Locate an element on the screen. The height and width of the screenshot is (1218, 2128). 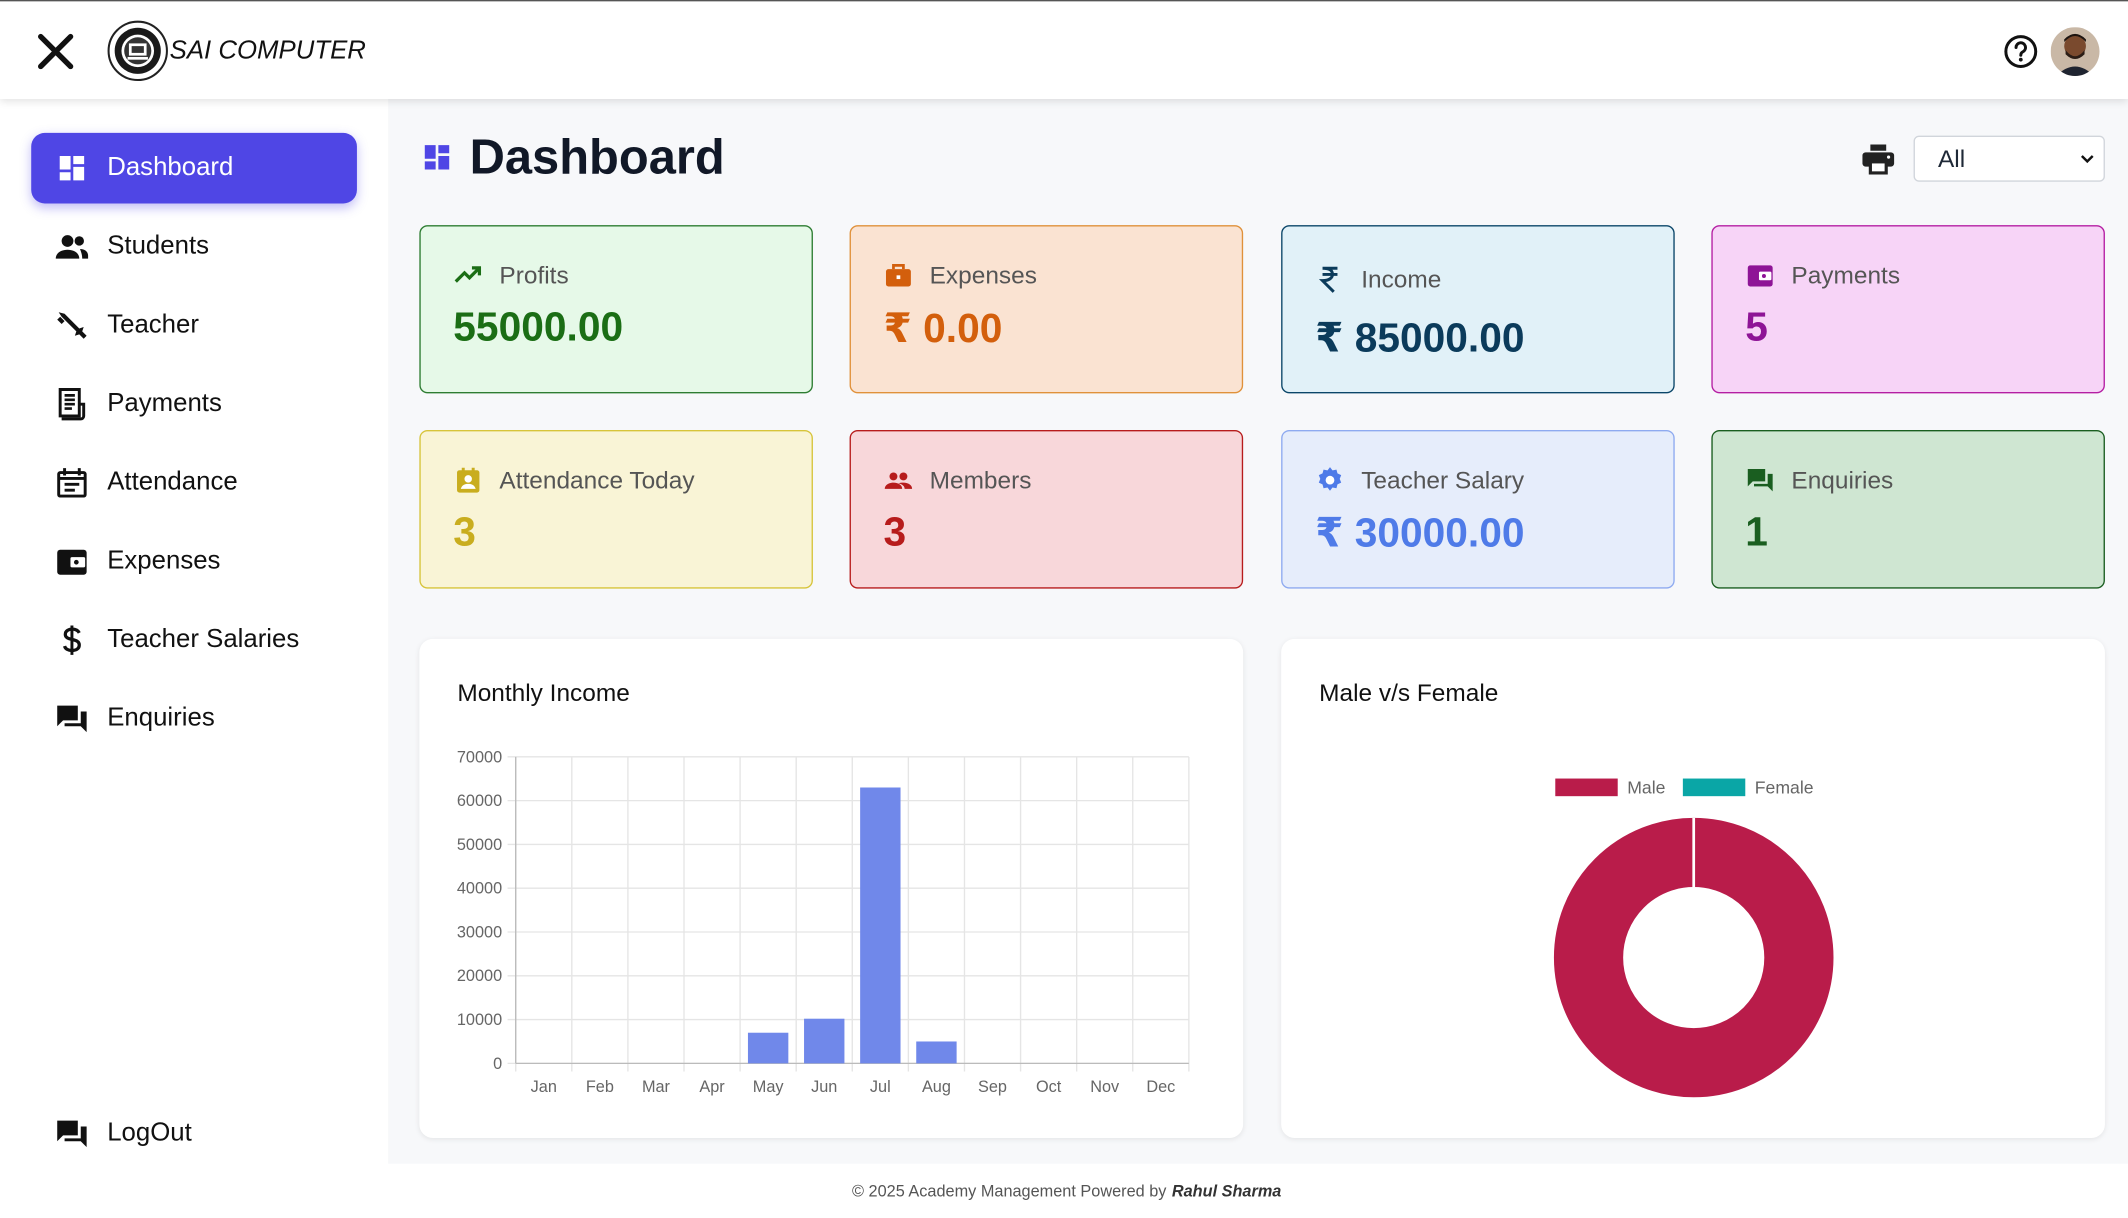
stat-card-members: Members 3 is located at coordinates (1046, 509).